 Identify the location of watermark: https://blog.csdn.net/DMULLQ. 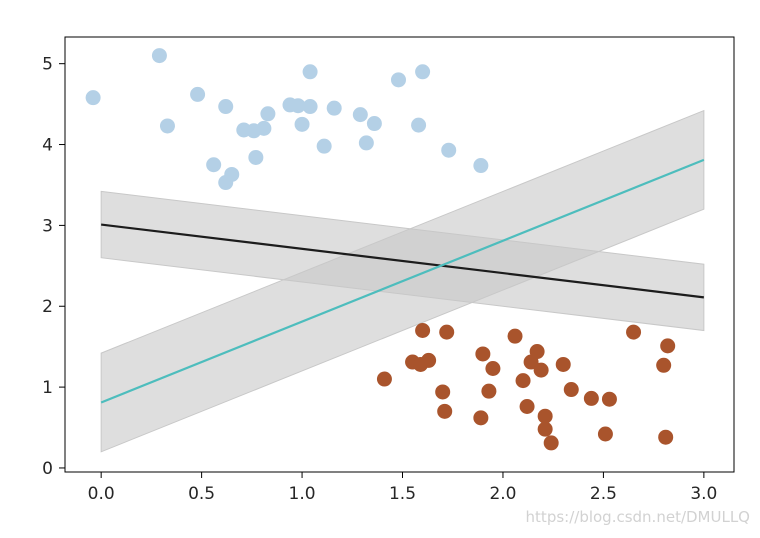
(637, 517).